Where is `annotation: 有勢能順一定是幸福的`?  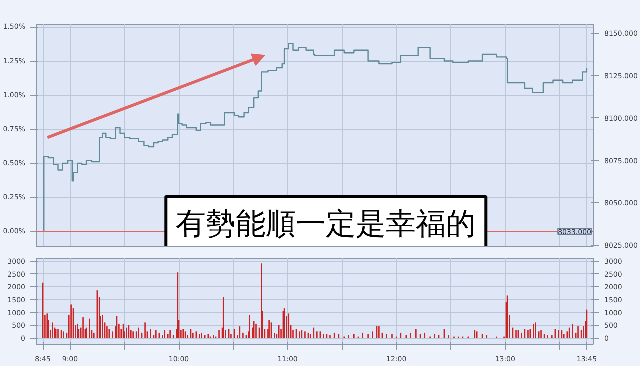 annotation: 有勢能順一定是幸福的 is located at coordinates (326, 224).